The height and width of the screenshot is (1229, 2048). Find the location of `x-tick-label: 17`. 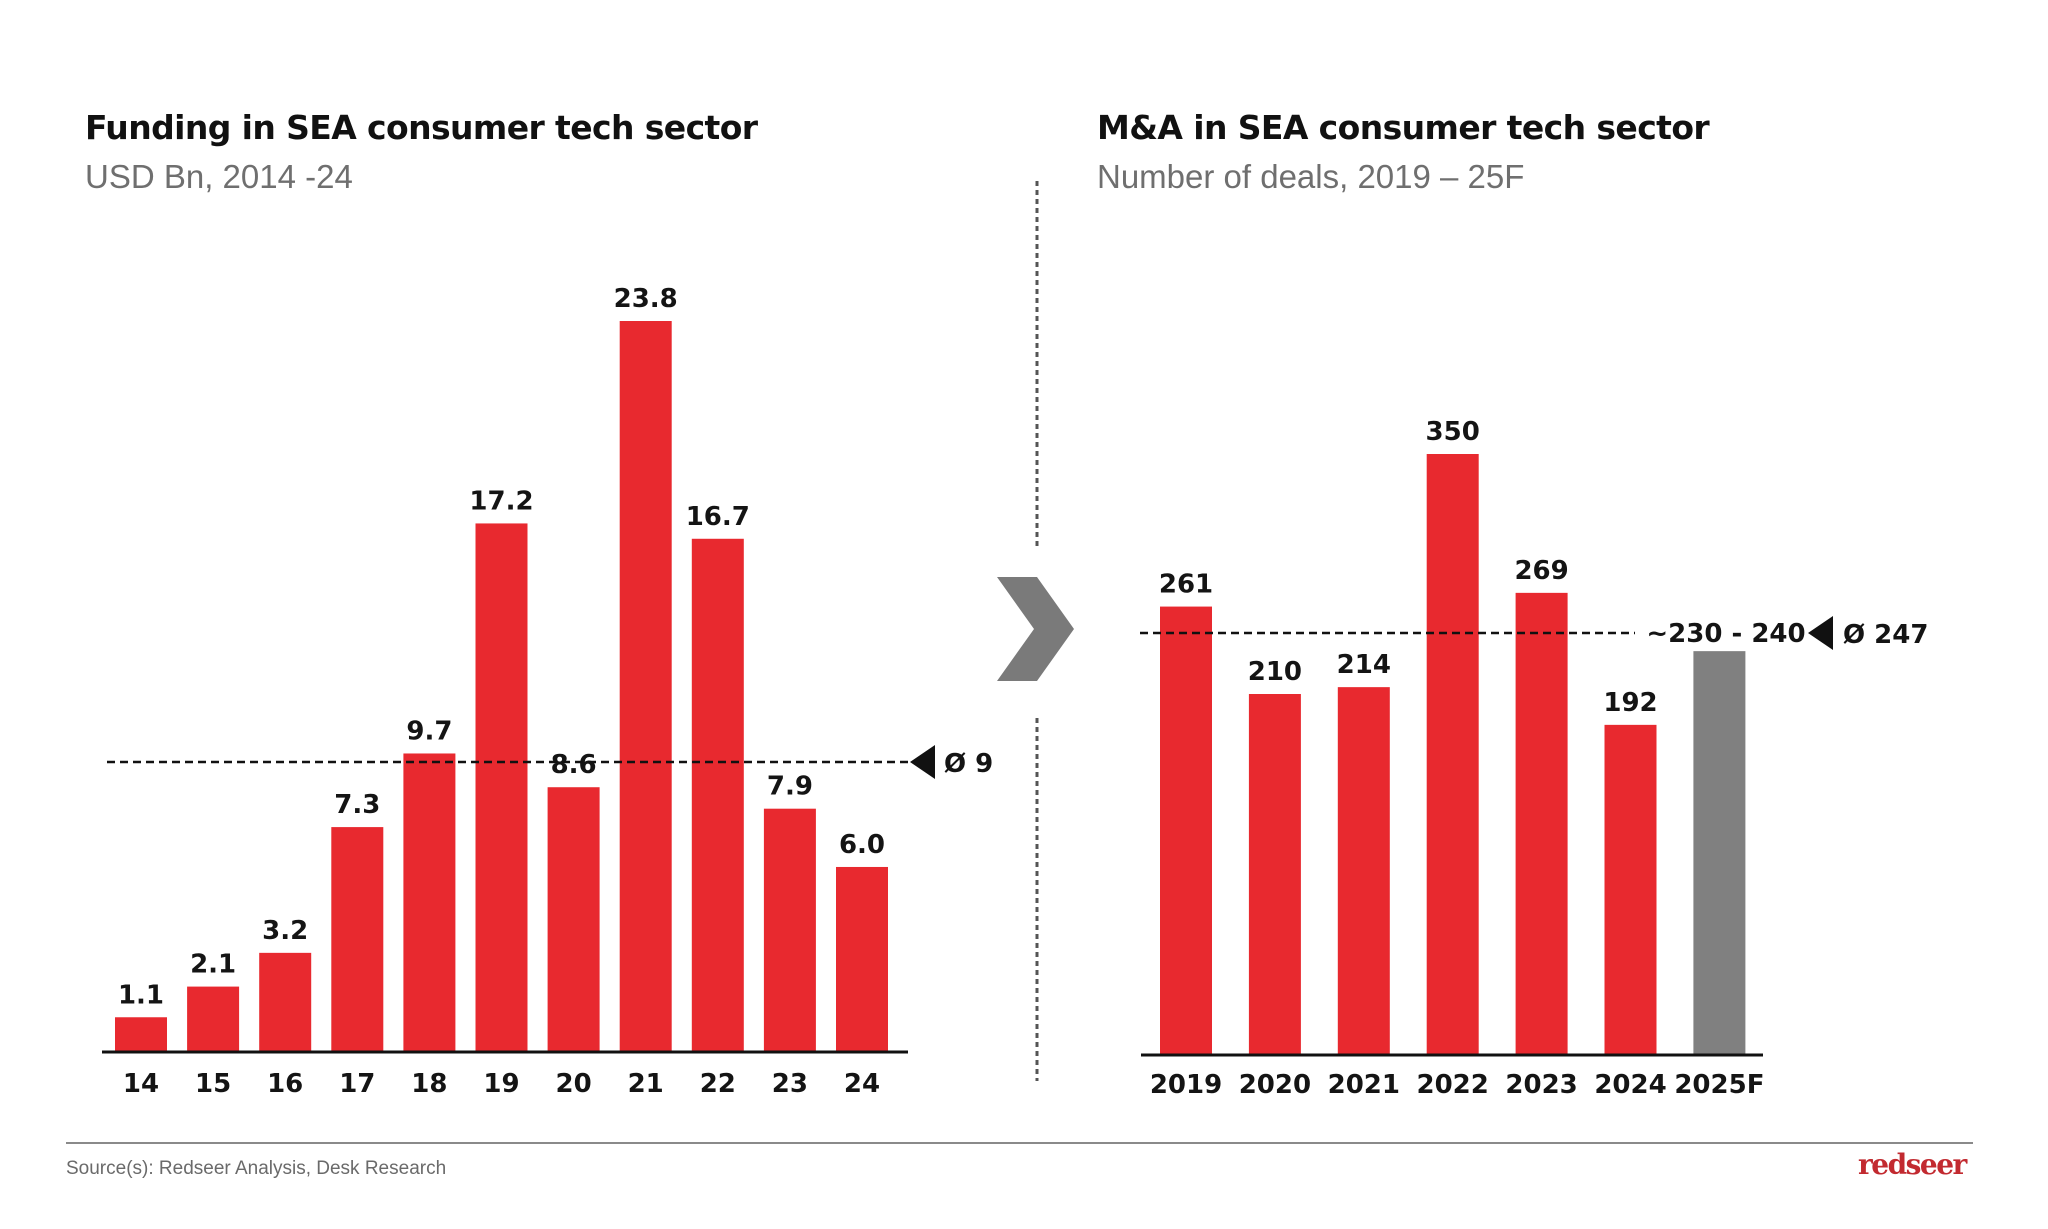

x-tick-label: 17 is located at coordinates (357, 1084).